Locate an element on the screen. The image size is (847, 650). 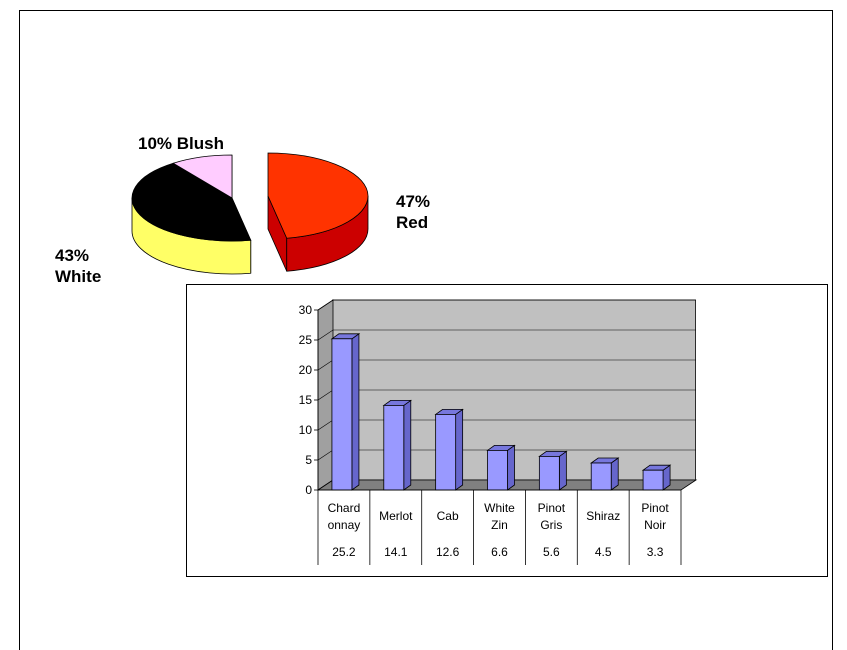
x-tick-label: Merlot is located at coordinates (396, 516).